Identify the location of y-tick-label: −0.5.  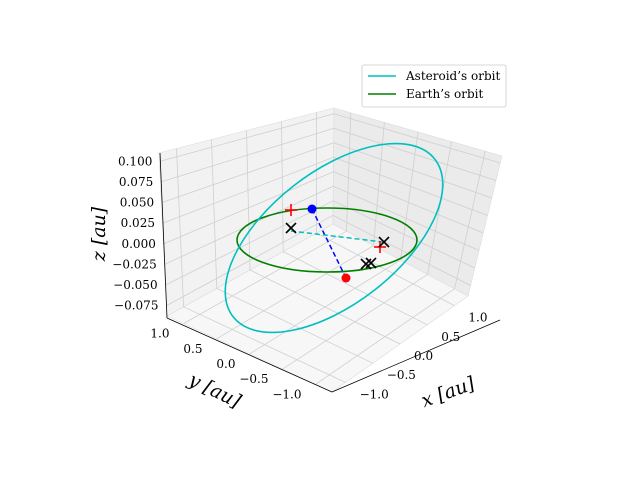
(253, 379).